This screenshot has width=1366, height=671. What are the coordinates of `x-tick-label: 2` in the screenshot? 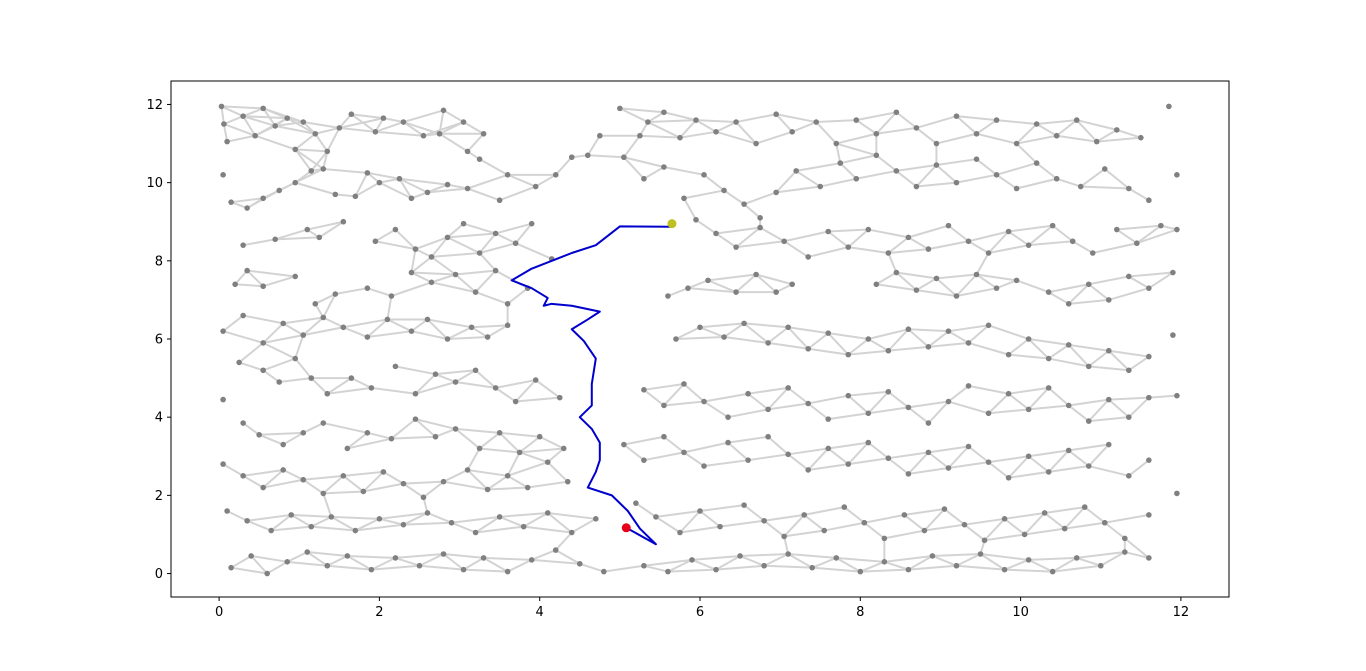 It's located at (379, 612).